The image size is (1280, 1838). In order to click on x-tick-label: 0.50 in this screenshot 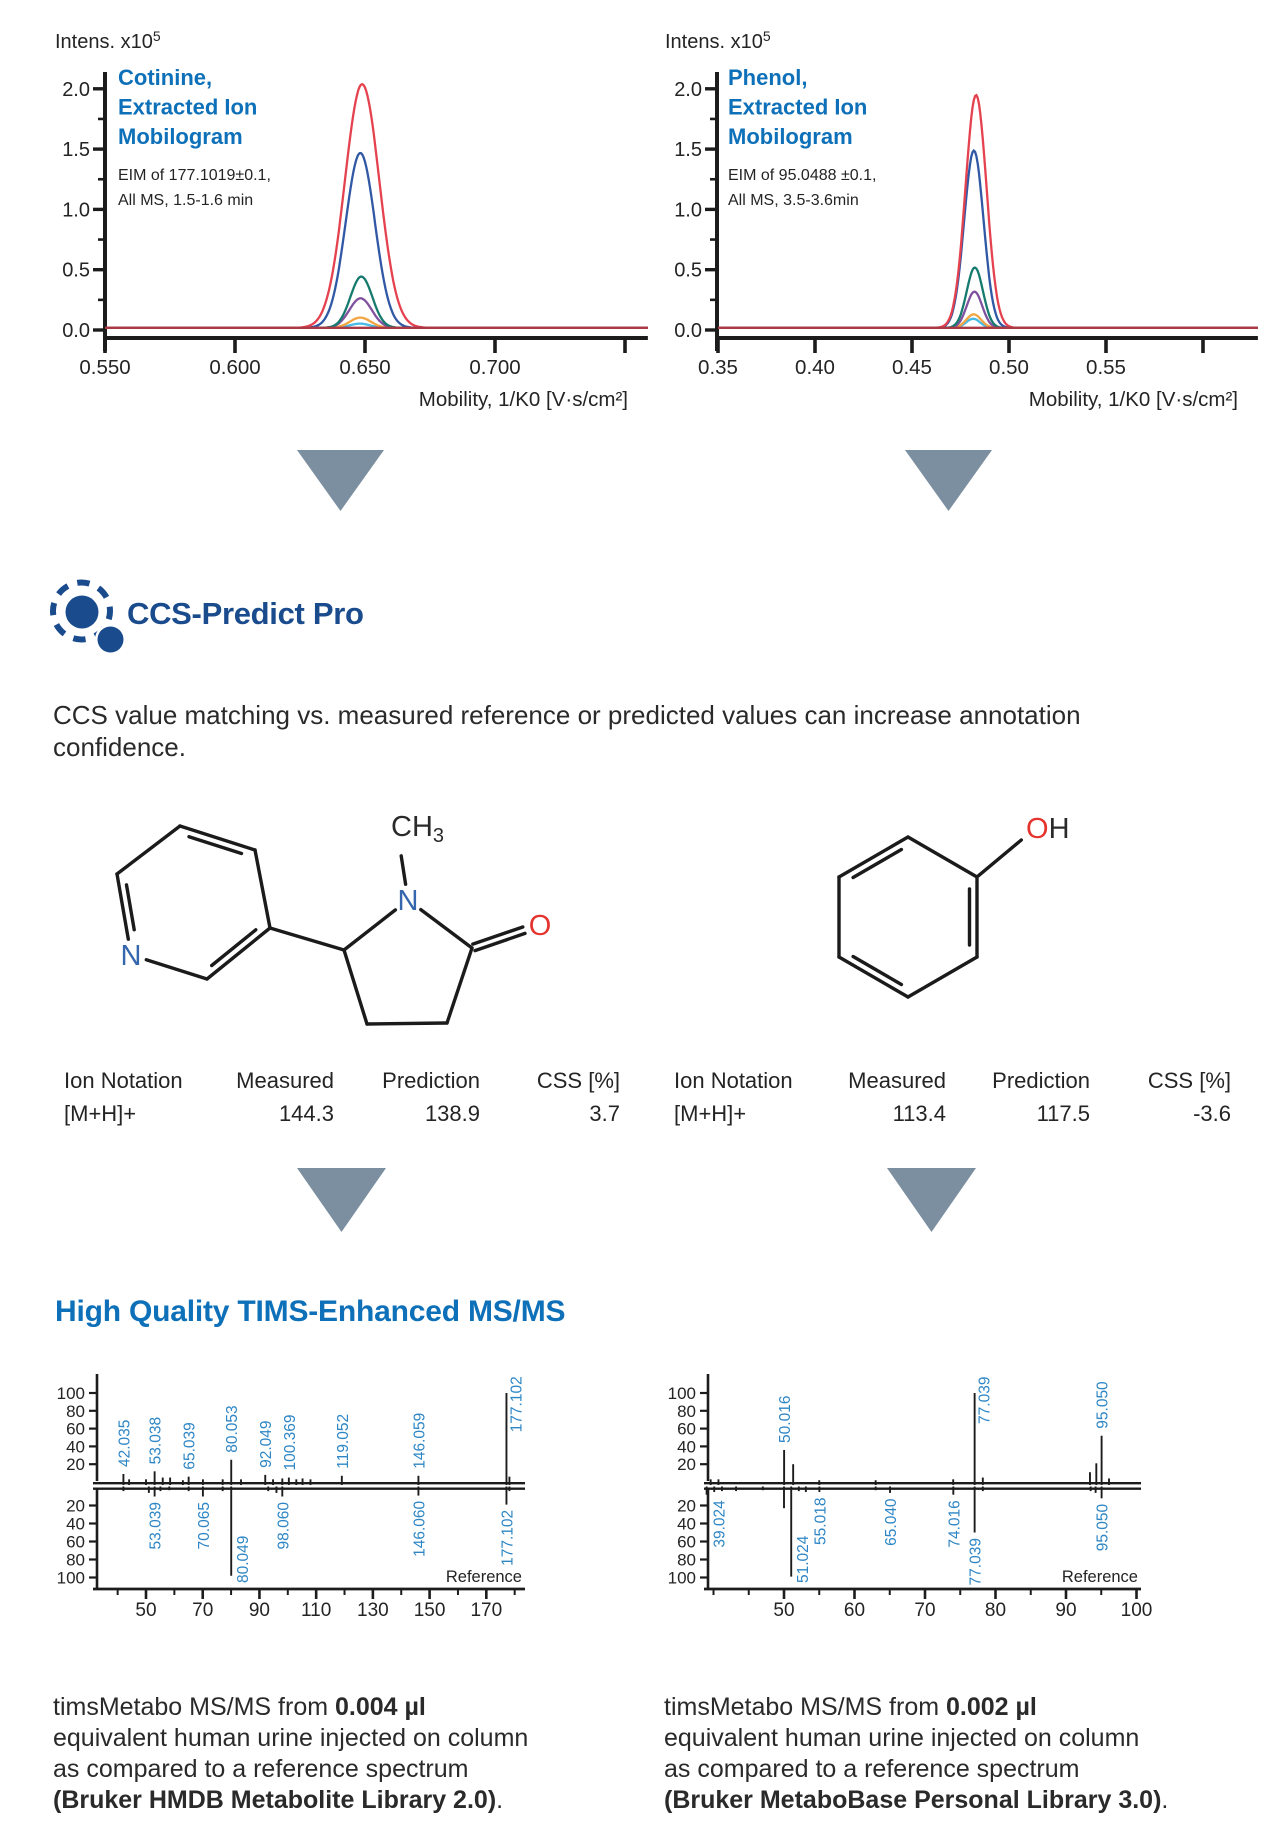, I will do `click(1009, 367)`.